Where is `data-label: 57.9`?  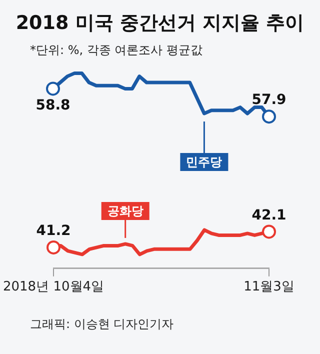 data-label: 57.9 is located at coordinates (269, 100).